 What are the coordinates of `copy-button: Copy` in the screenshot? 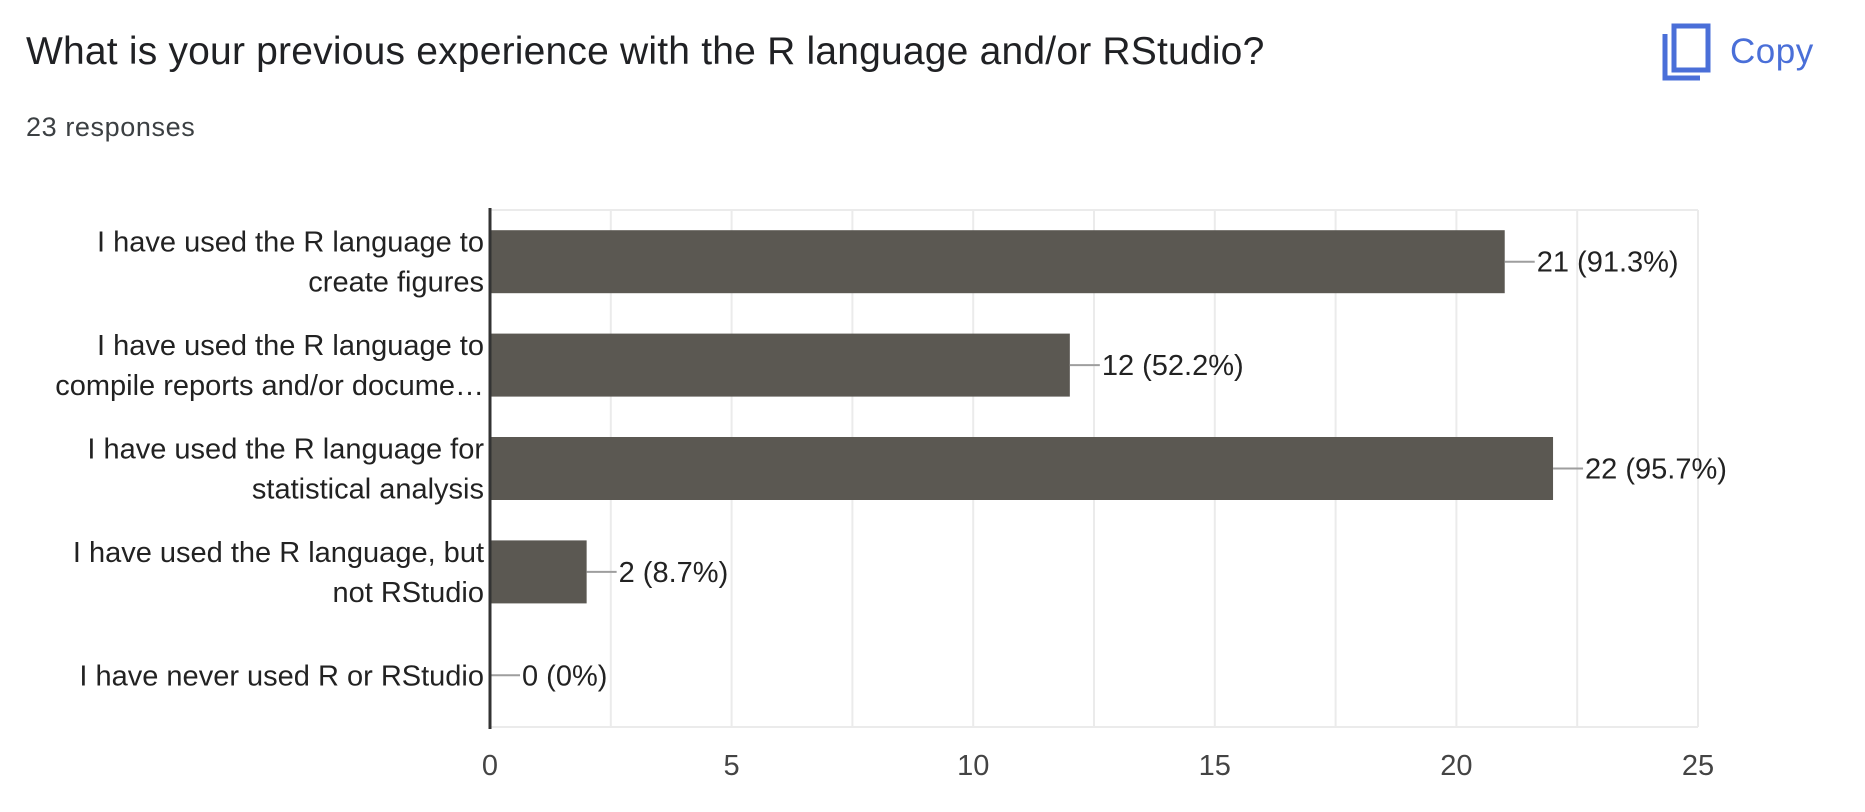 It's located at (1737, 52).